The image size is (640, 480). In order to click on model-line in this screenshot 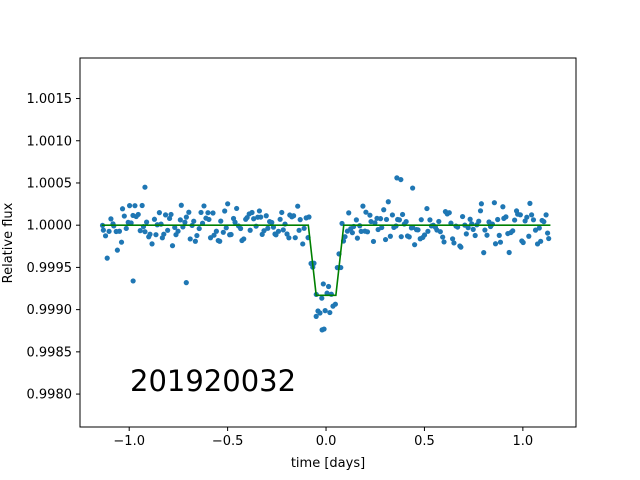, I will do `click(326, 260)`.